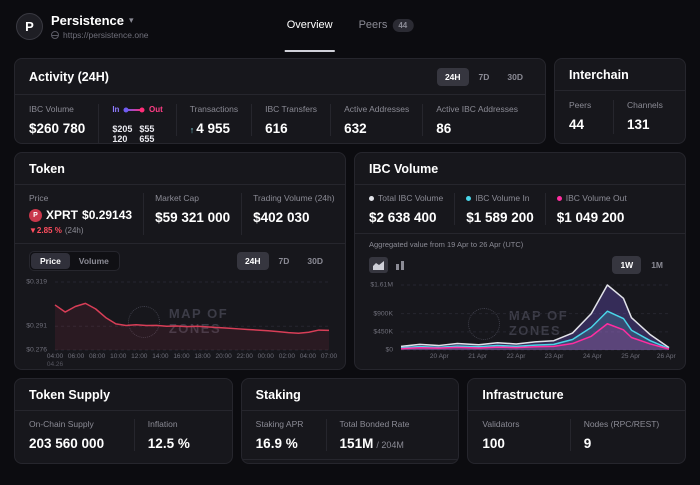 The image size is (700, 485). Describe the element at coordinates (162, 424) in the screenshot. I see `inflation-label: Inflation` at that location.